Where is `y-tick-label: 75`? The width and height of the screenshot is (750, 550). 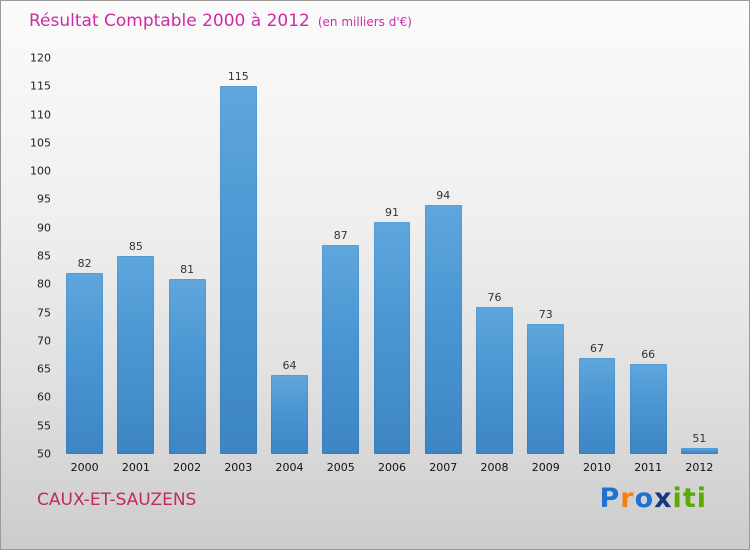 y-tick-label: 75 is located at coordinates (44, 313).